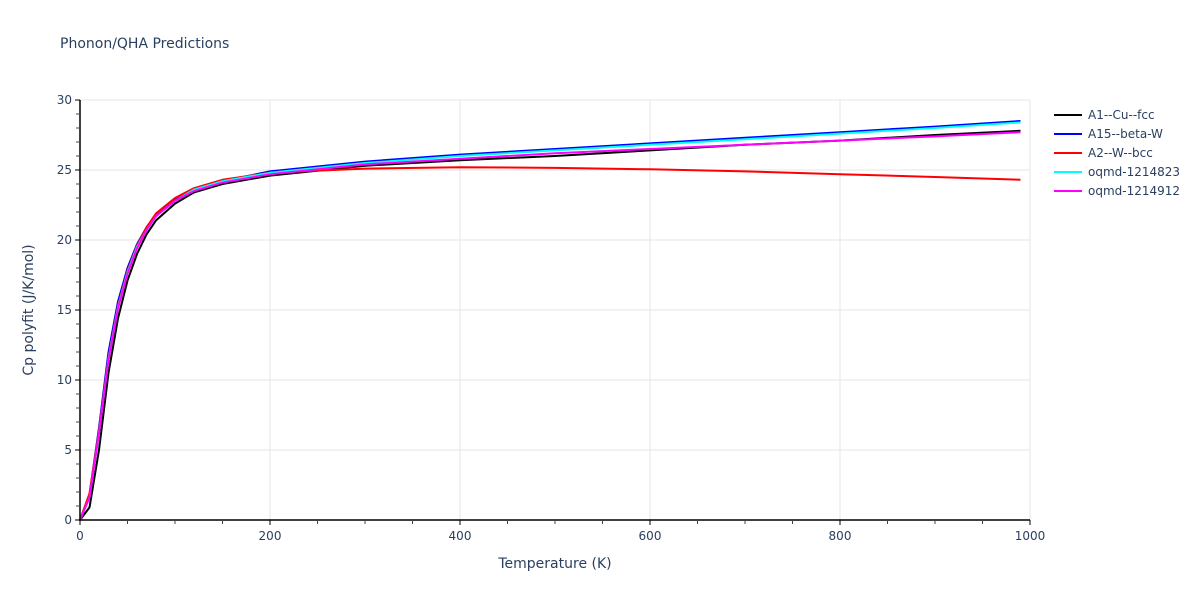 This screenshot has width=1200, height=600. I want to click on y-tick-label: 20, so click(64, 240).